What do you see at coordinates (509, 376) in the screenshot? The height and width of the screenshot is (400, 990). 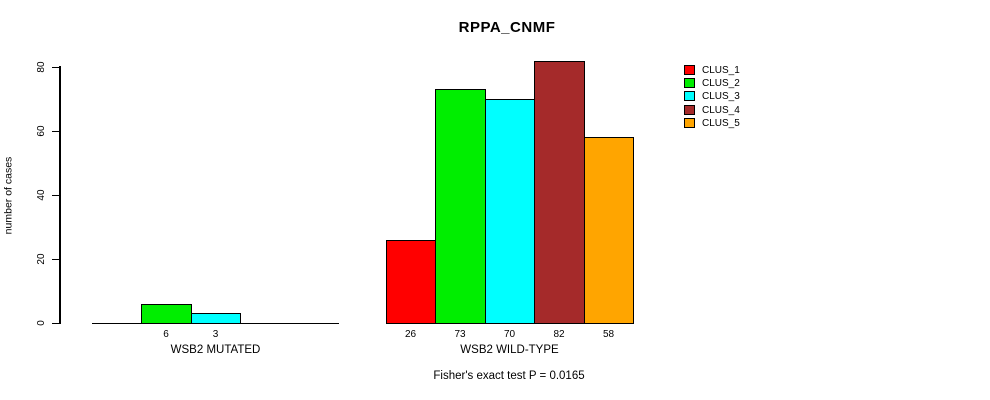 I see `footer-annotation: Fisher's exact test P = 0.0165` at bounding box center [509, 376].